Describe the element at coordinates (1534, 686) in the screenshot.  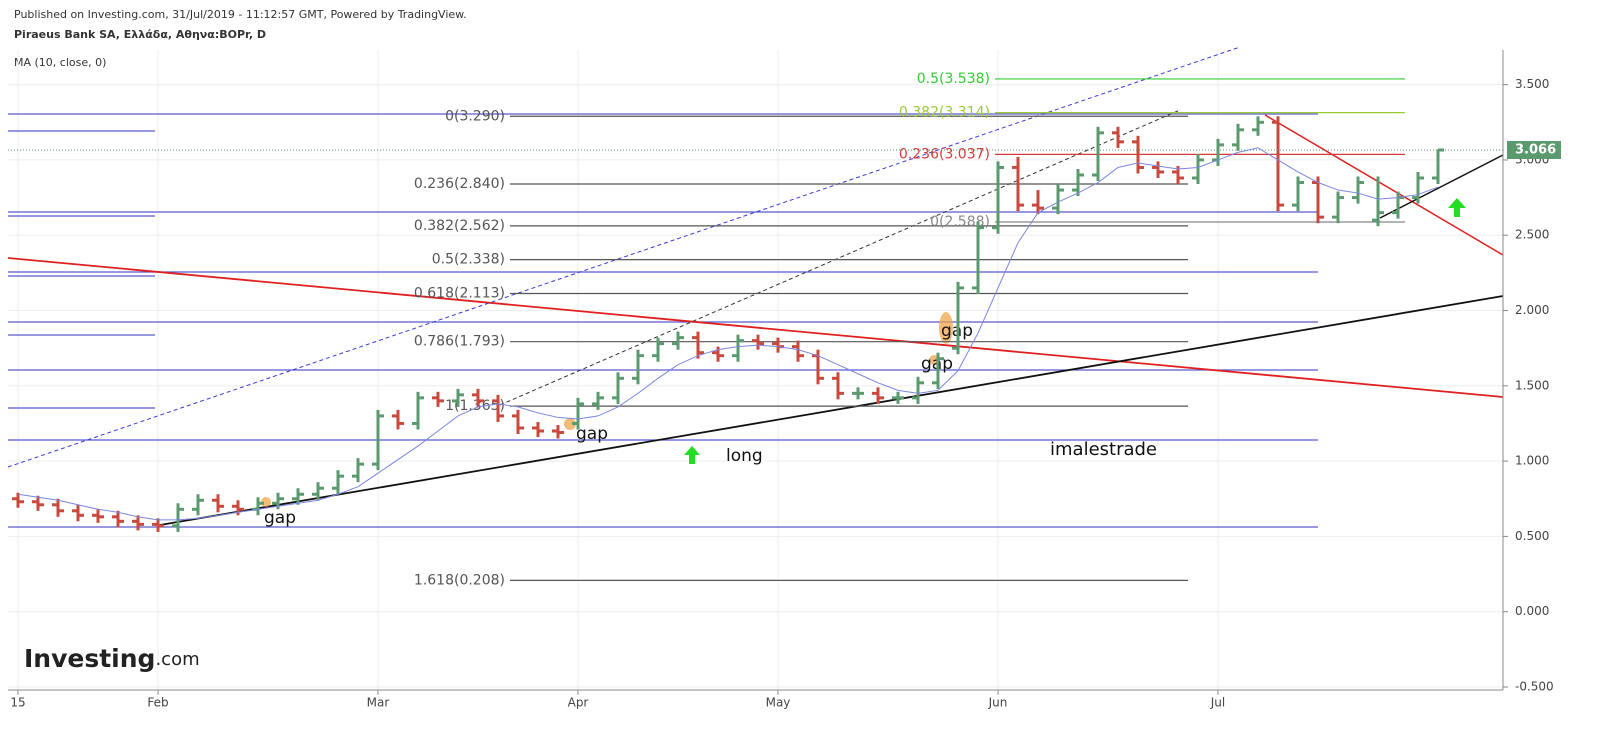
I see `y-tick-label: -0.500` at that location.